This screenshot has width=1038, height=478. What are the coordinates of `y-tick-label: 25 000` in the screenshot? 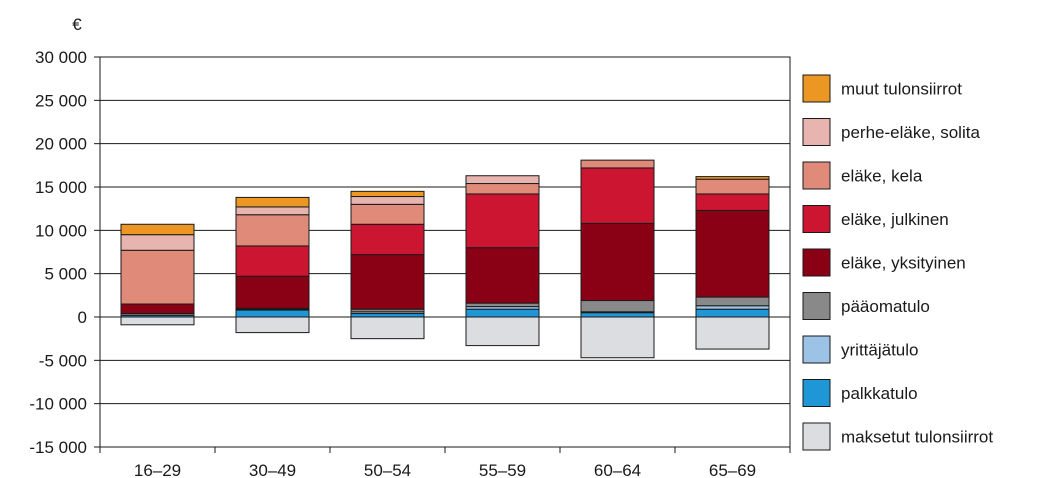 It's located at (61, 100).